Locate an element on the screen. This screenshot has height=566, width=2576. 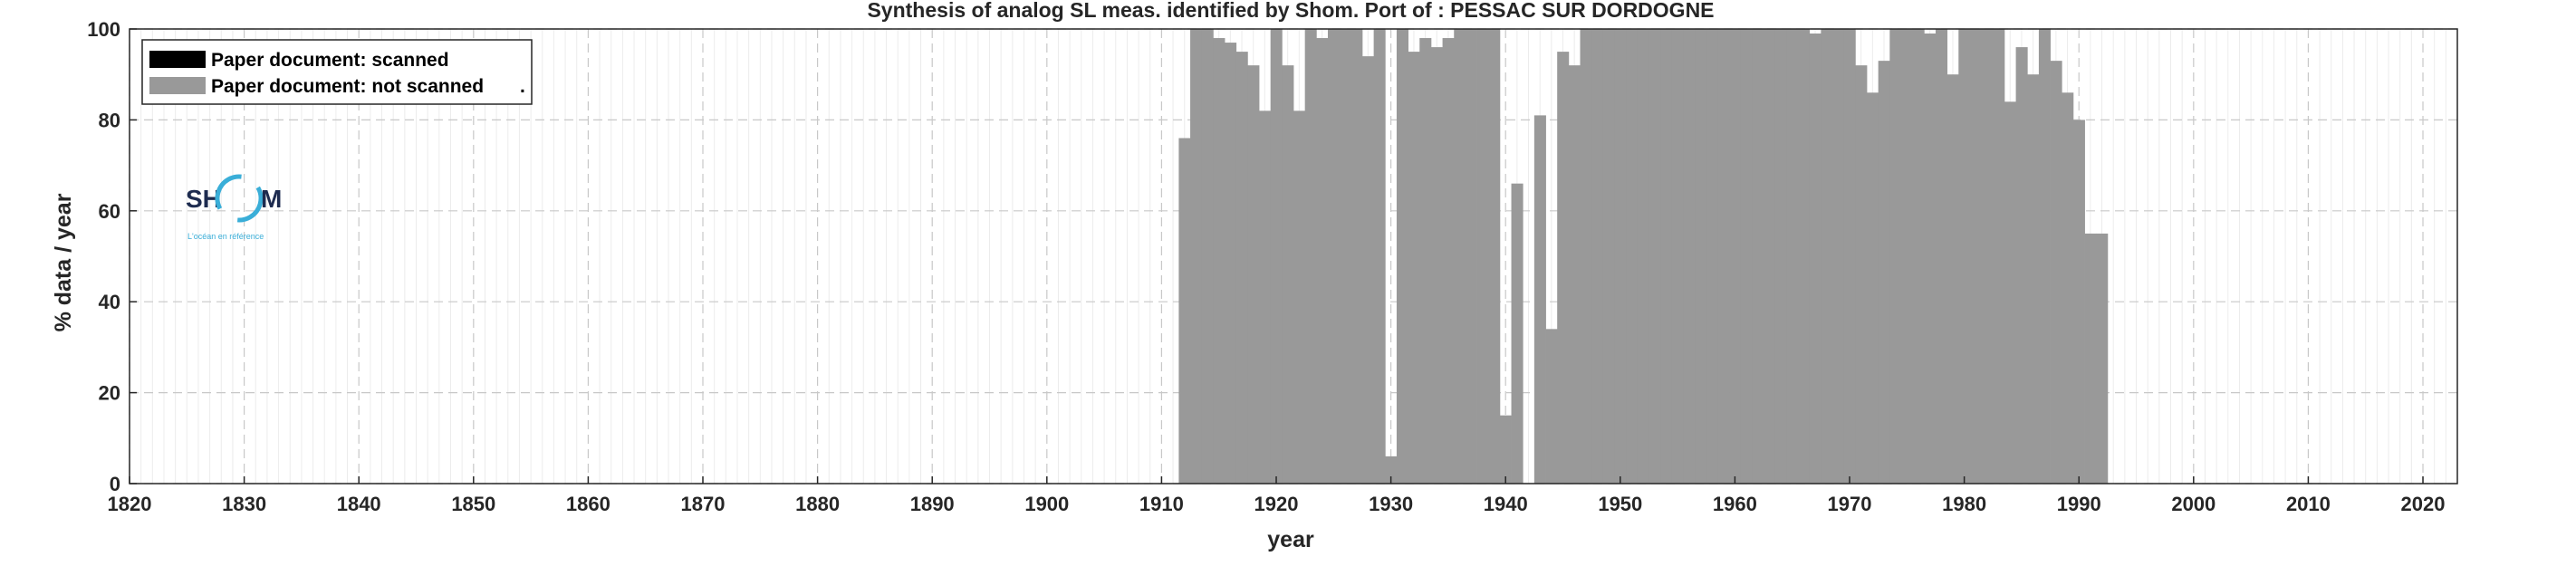
bar-not-scanned-1922 is located at coordinates (1299, 297).